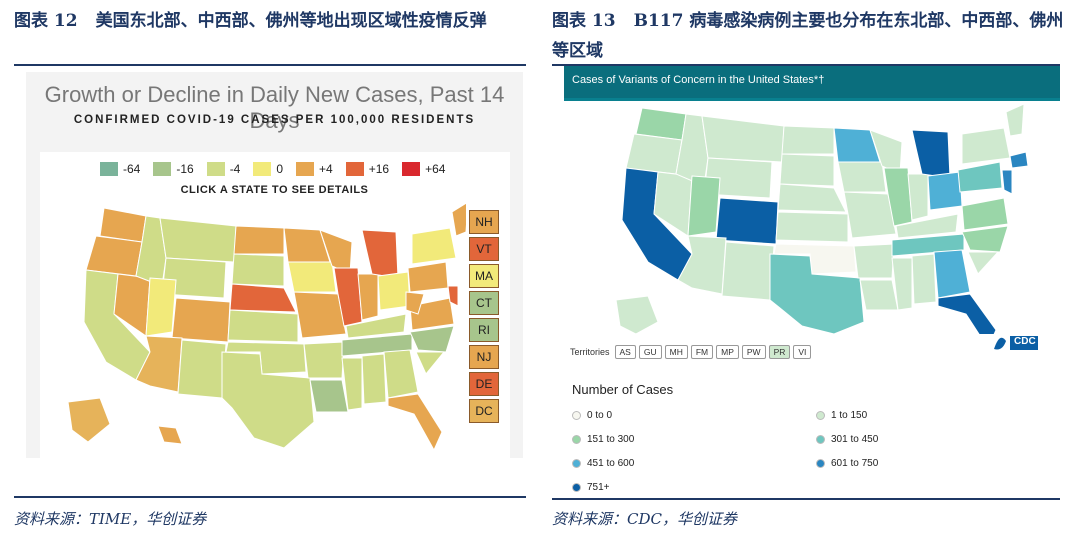 Image resolution: width=1080 pixels, height=542 pixels. I want to click on state-wv, so click(415, 303).